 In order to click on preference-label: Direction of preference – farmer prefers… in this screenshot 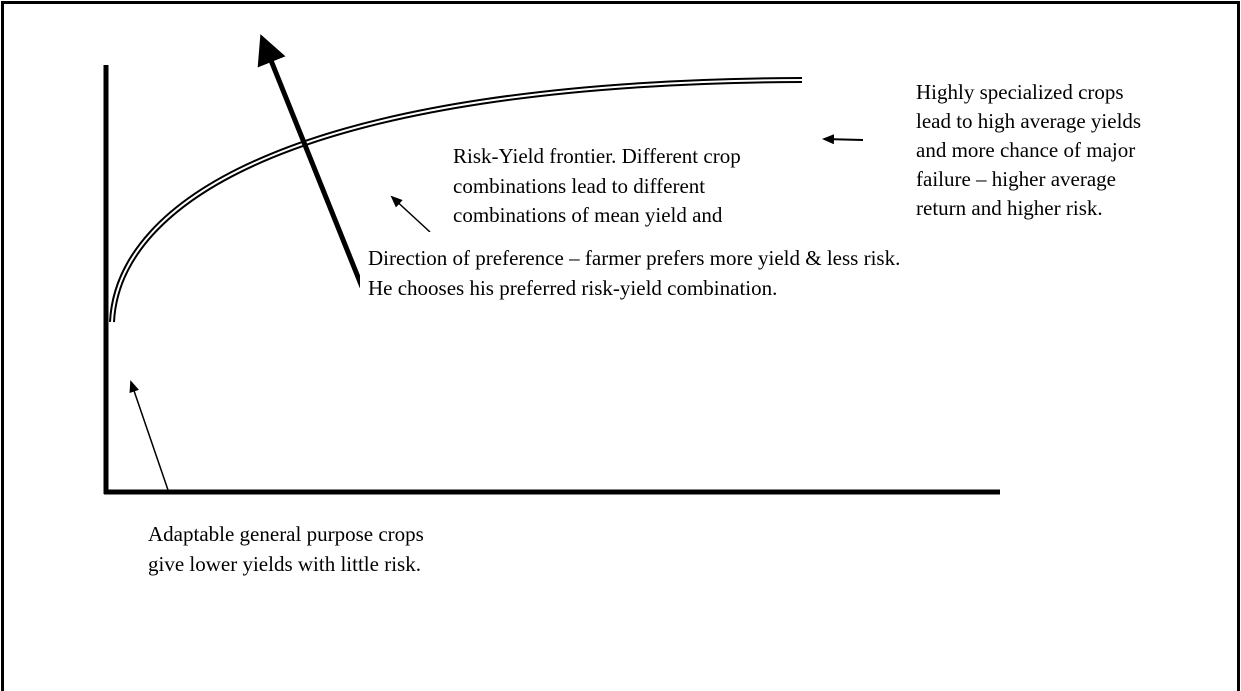, I will do `click(634, 273)`.